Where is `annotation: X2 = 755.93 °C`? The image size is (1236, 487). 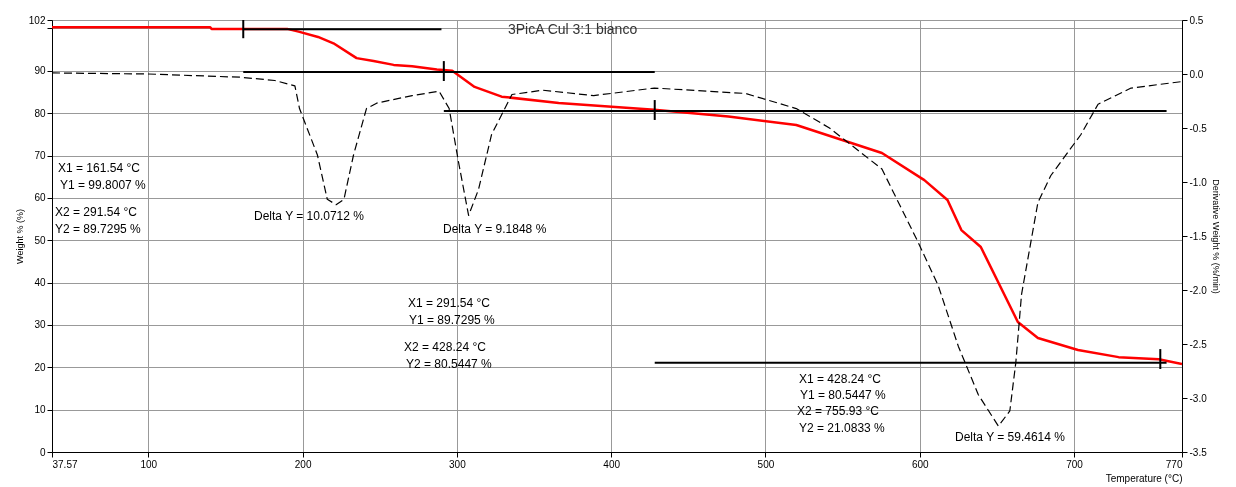
annotation: X2 = 755.93 °C is located at coordinates (838, 411).